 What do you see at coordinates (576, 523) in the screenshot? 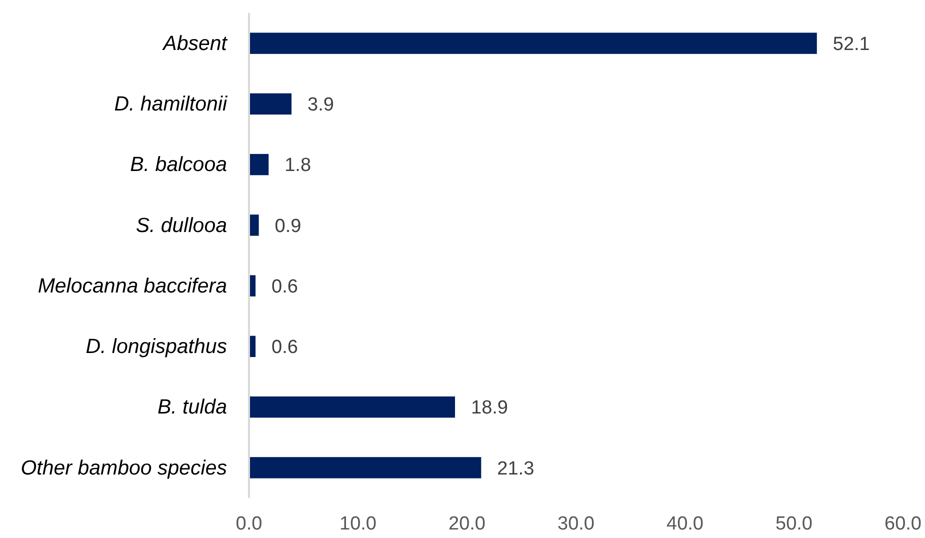
I see `x-tick-label: 30.0` at bounding box center [576, 523].